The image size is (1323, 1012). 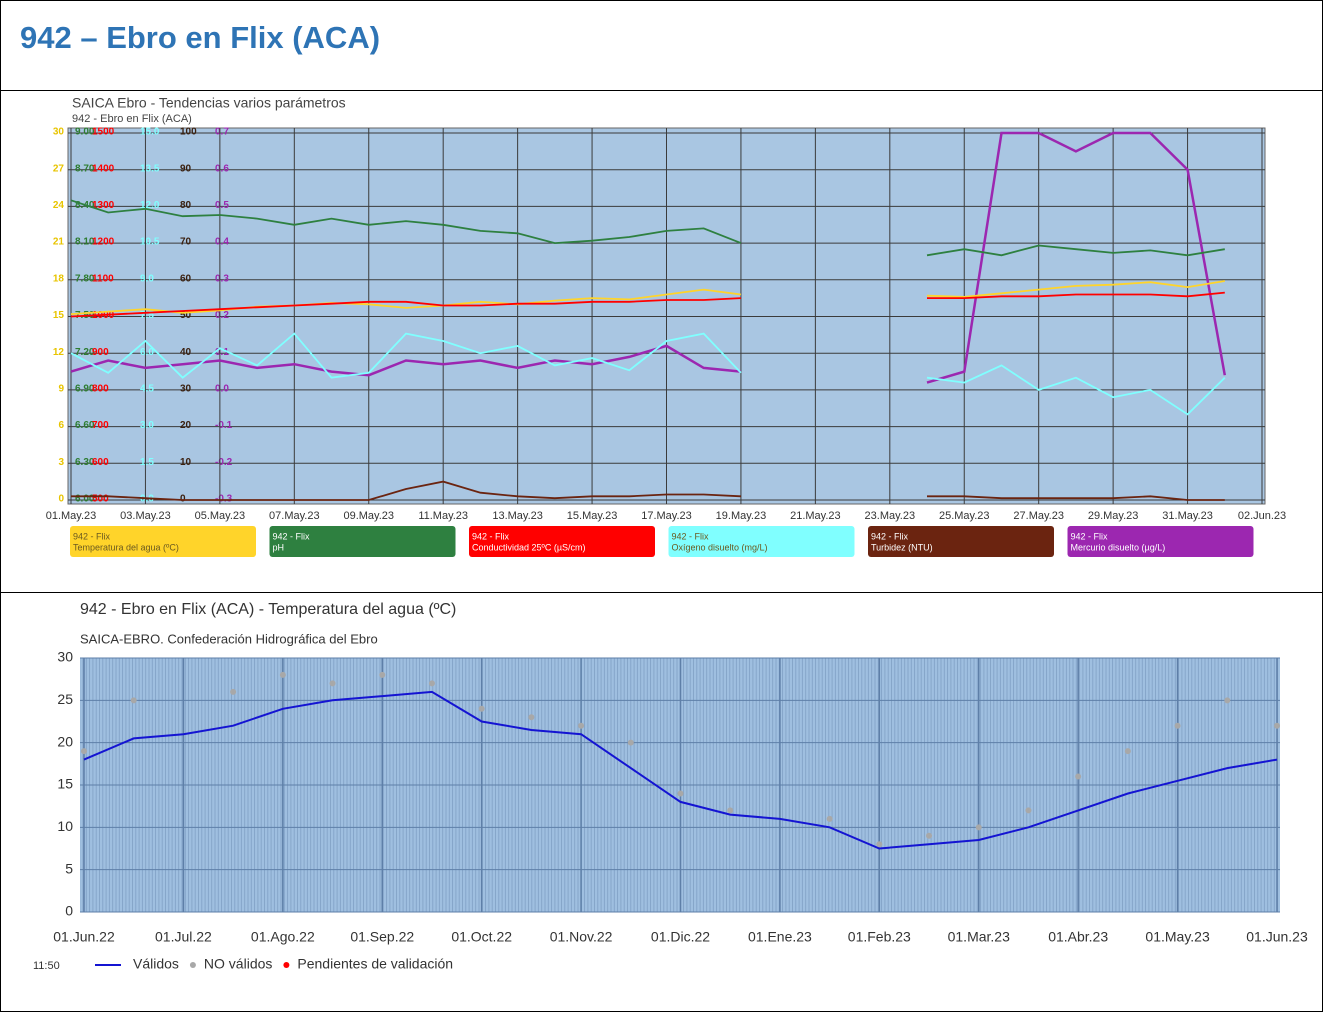 What do you see at coordinates (222, 315) in the screenshot?
I see `y-tick-label: 0.2` at bounding box center [222, 315].